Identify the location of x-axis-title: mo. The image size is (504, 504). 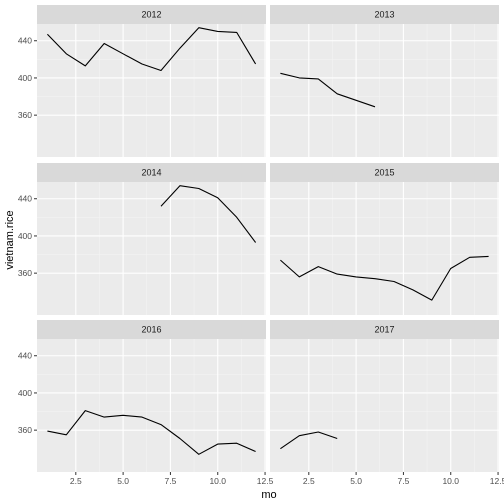
(268, 495).